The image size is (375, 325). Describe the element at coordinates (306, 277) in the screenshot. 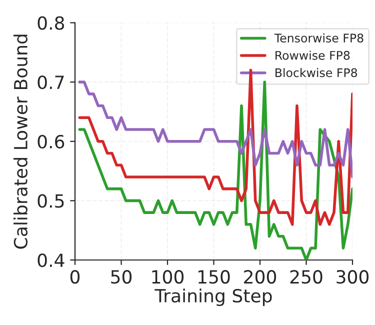

I see `x-tick-label: 250` at that location.